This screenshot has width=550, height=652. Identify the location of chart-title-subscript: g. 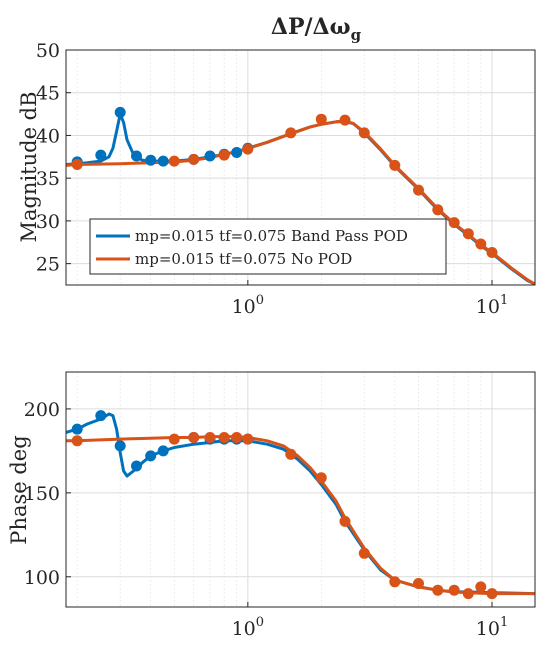
(356, 35).